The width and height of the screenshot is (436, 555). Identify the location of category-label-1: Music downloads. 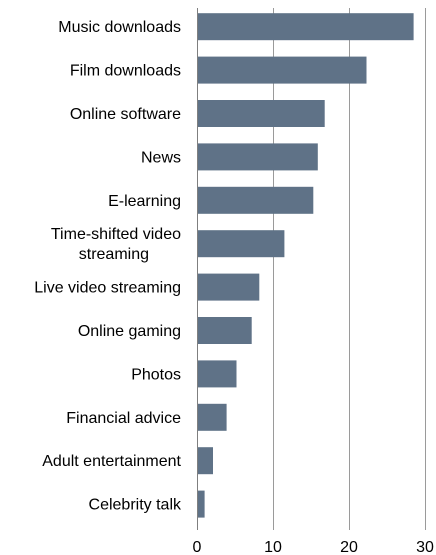
(119, 27).